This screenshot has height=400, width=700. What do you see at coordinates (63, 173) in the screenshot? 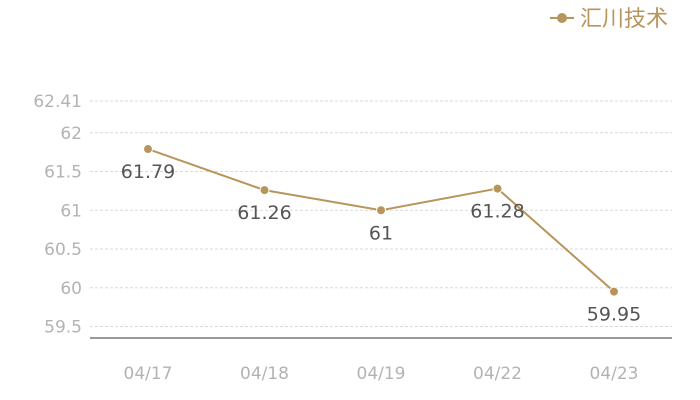
I see `y-tick-label: 61.5` at bounding box center [63, 173].